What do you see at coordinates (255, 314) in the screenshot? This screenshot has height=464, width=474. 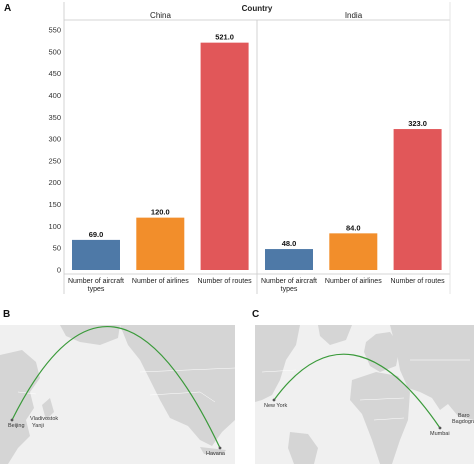 I see `panel-label-c: C` at bounding box center [255, 314].